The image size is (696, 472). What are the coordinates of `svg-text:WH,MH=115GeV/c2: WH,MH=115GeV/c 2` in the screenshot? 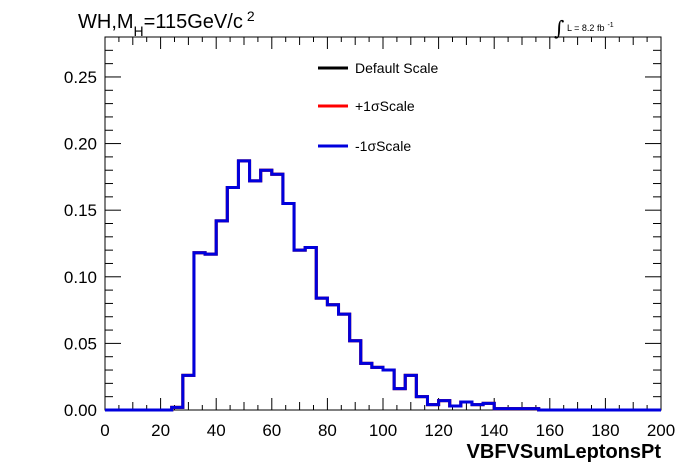 It's located at (166, 23).